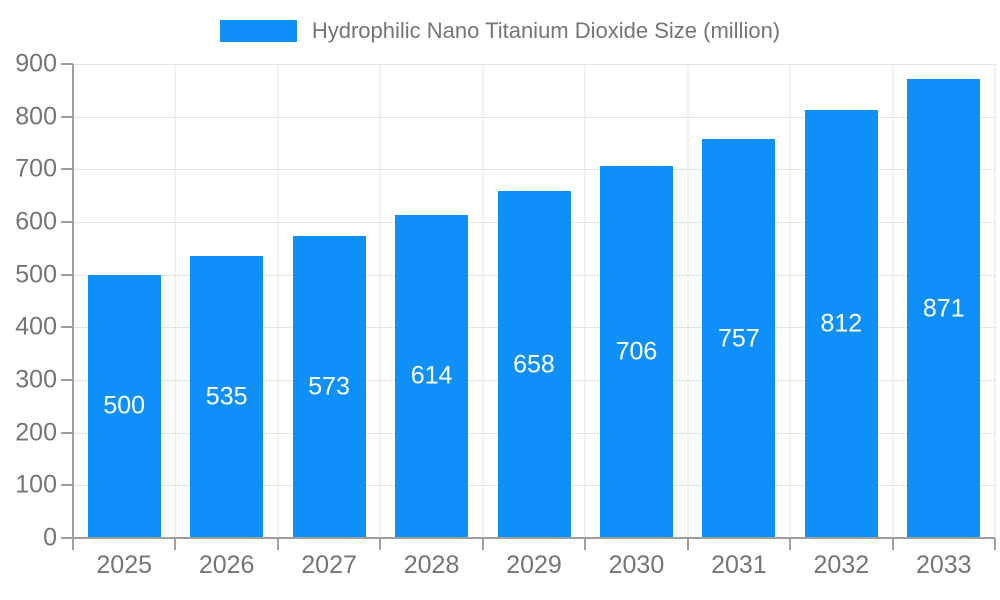 This screenshot has width=1000, height=600. I want to click on x-tick-label: 2032, so click(841, 565).